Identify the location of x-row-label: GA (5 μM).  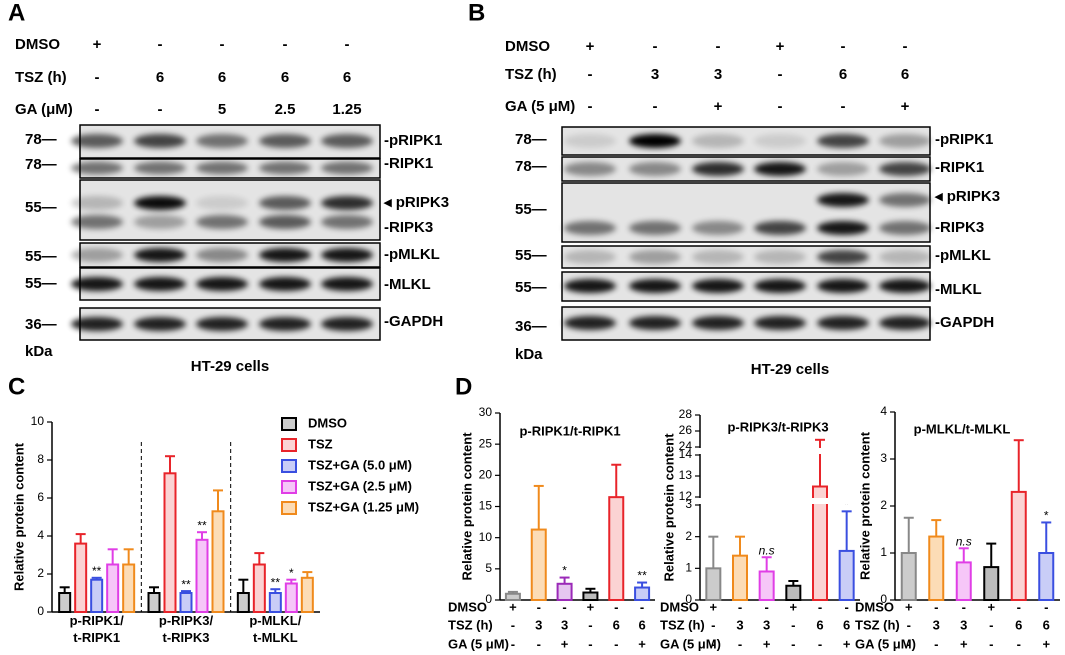
(690, 643).